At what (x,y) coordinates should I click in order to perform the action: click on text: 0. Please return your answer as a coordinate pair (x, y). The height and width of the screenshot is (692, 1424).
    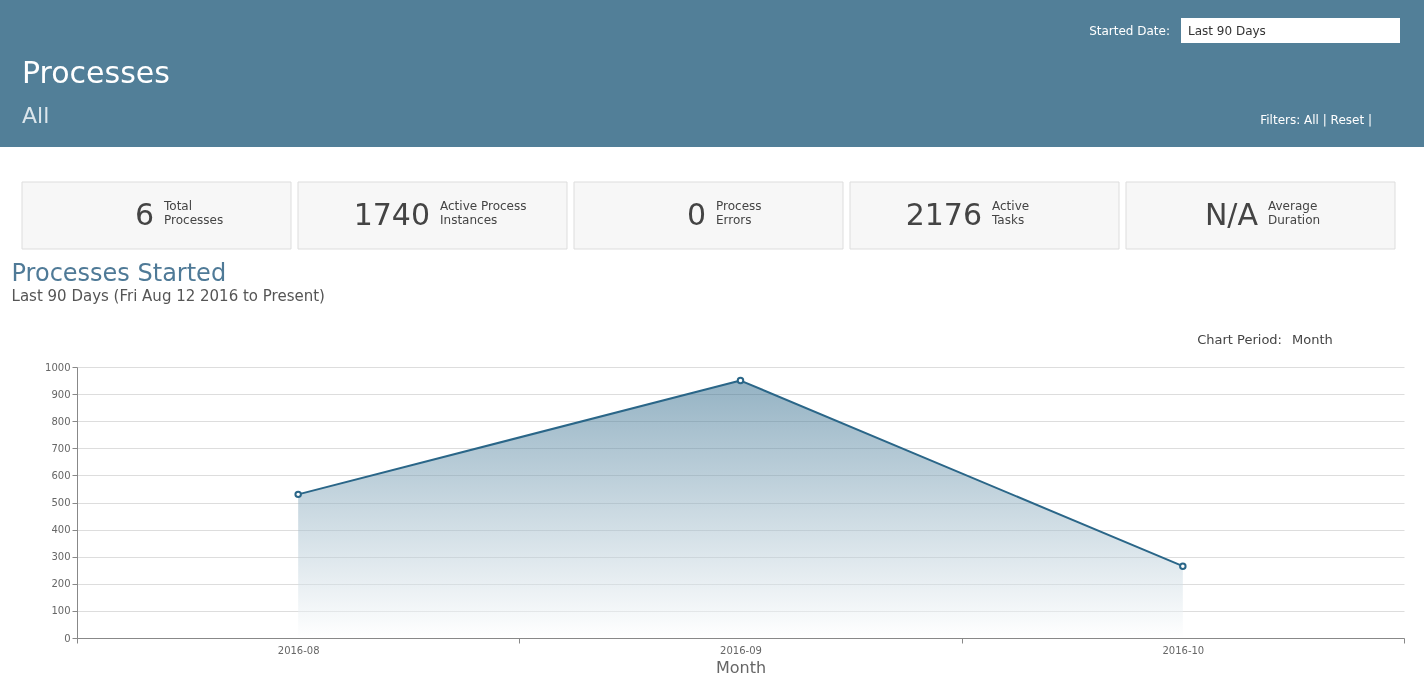
    Looking at the image, I should click on (696, 214).